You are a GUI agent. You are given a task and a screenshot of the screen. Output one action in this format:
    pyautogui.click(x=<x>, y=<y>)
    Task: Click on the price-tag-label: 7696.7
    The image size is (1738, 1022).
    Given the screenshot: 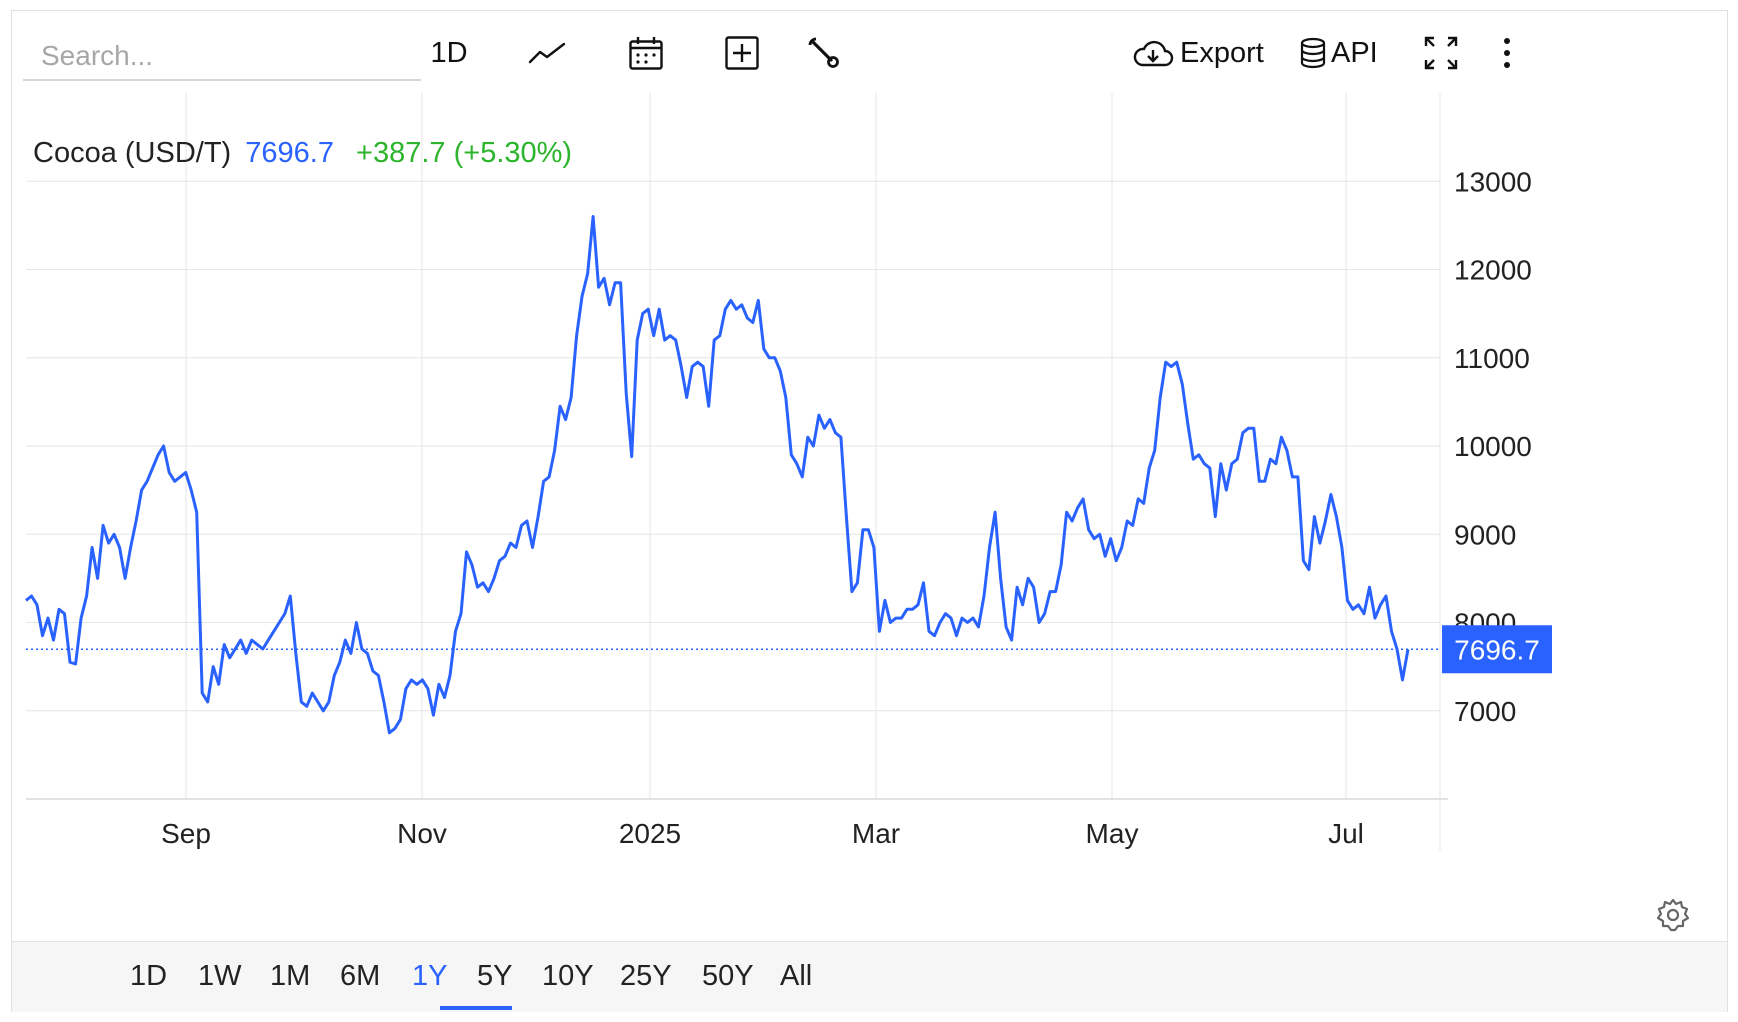 What is the action you would take?
    pyautogui.click(x=1497, y=649)
    